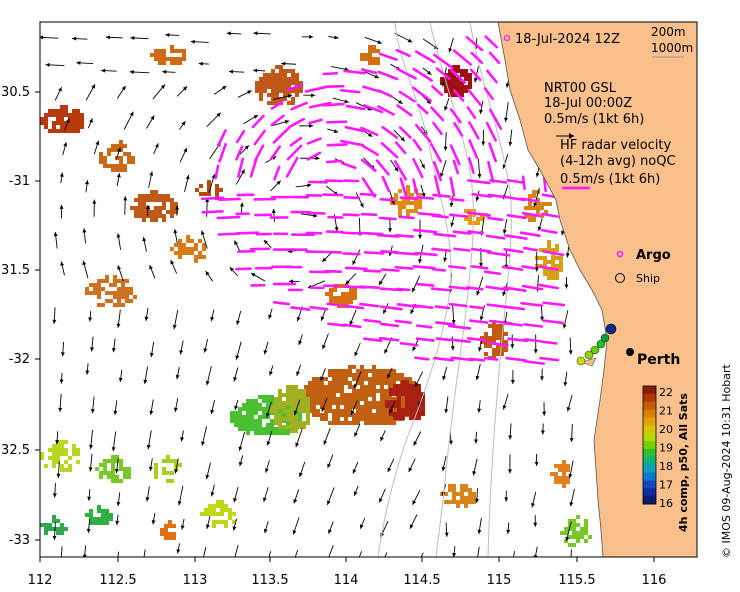 The width and height of the screenshot is (740, 592). I want to click on colorbar-tick-label: 21, so click(666, 411).